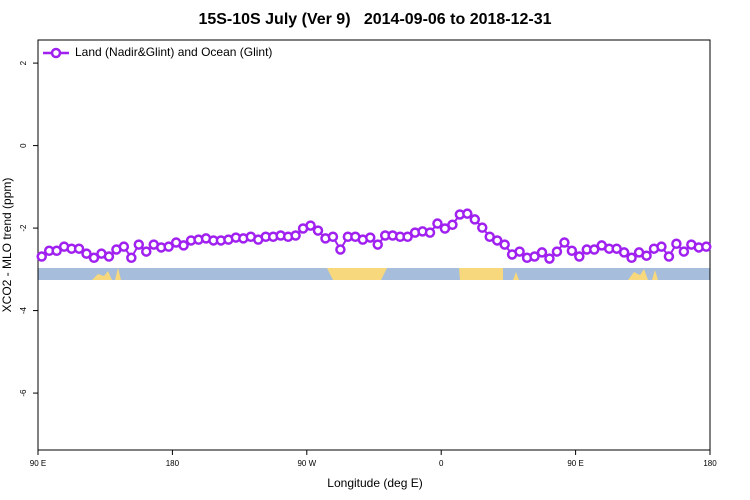 The width and height of the screenshot is (750, 500). I want to click on x-tick-label: 0, so click(441, 463).